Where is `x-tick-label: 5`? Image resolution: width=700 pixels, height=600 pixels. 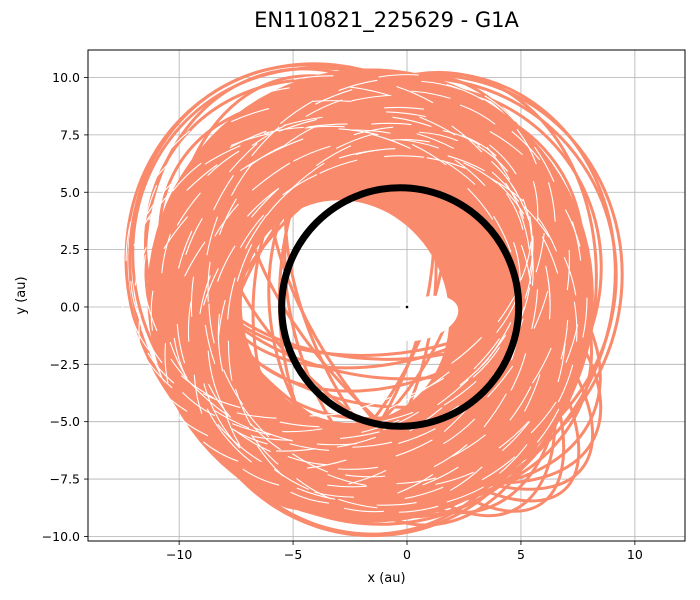 x-tick-label: 5 is located at coordinates (521, 554).